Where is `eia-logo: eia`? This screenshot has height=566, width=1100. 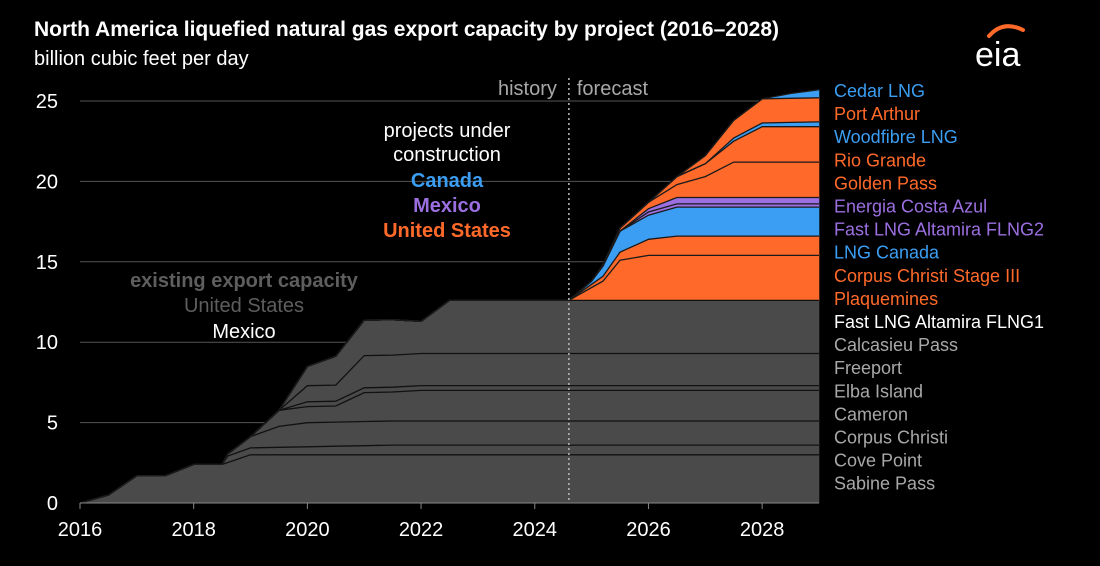 eia-logo: eia is located at coordinates (1000, 48).